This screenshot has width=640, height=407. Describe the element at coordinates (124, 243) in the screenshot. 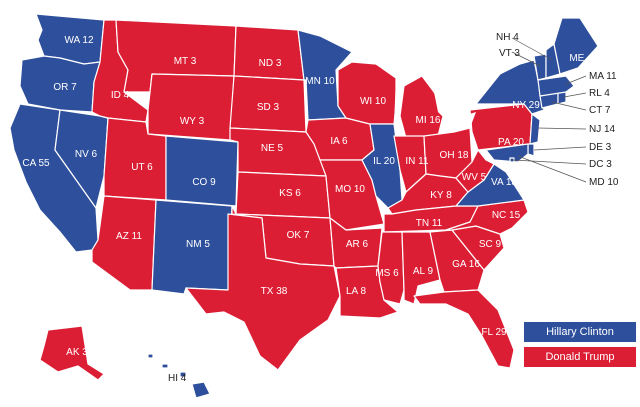

I see `state-az` at that location.